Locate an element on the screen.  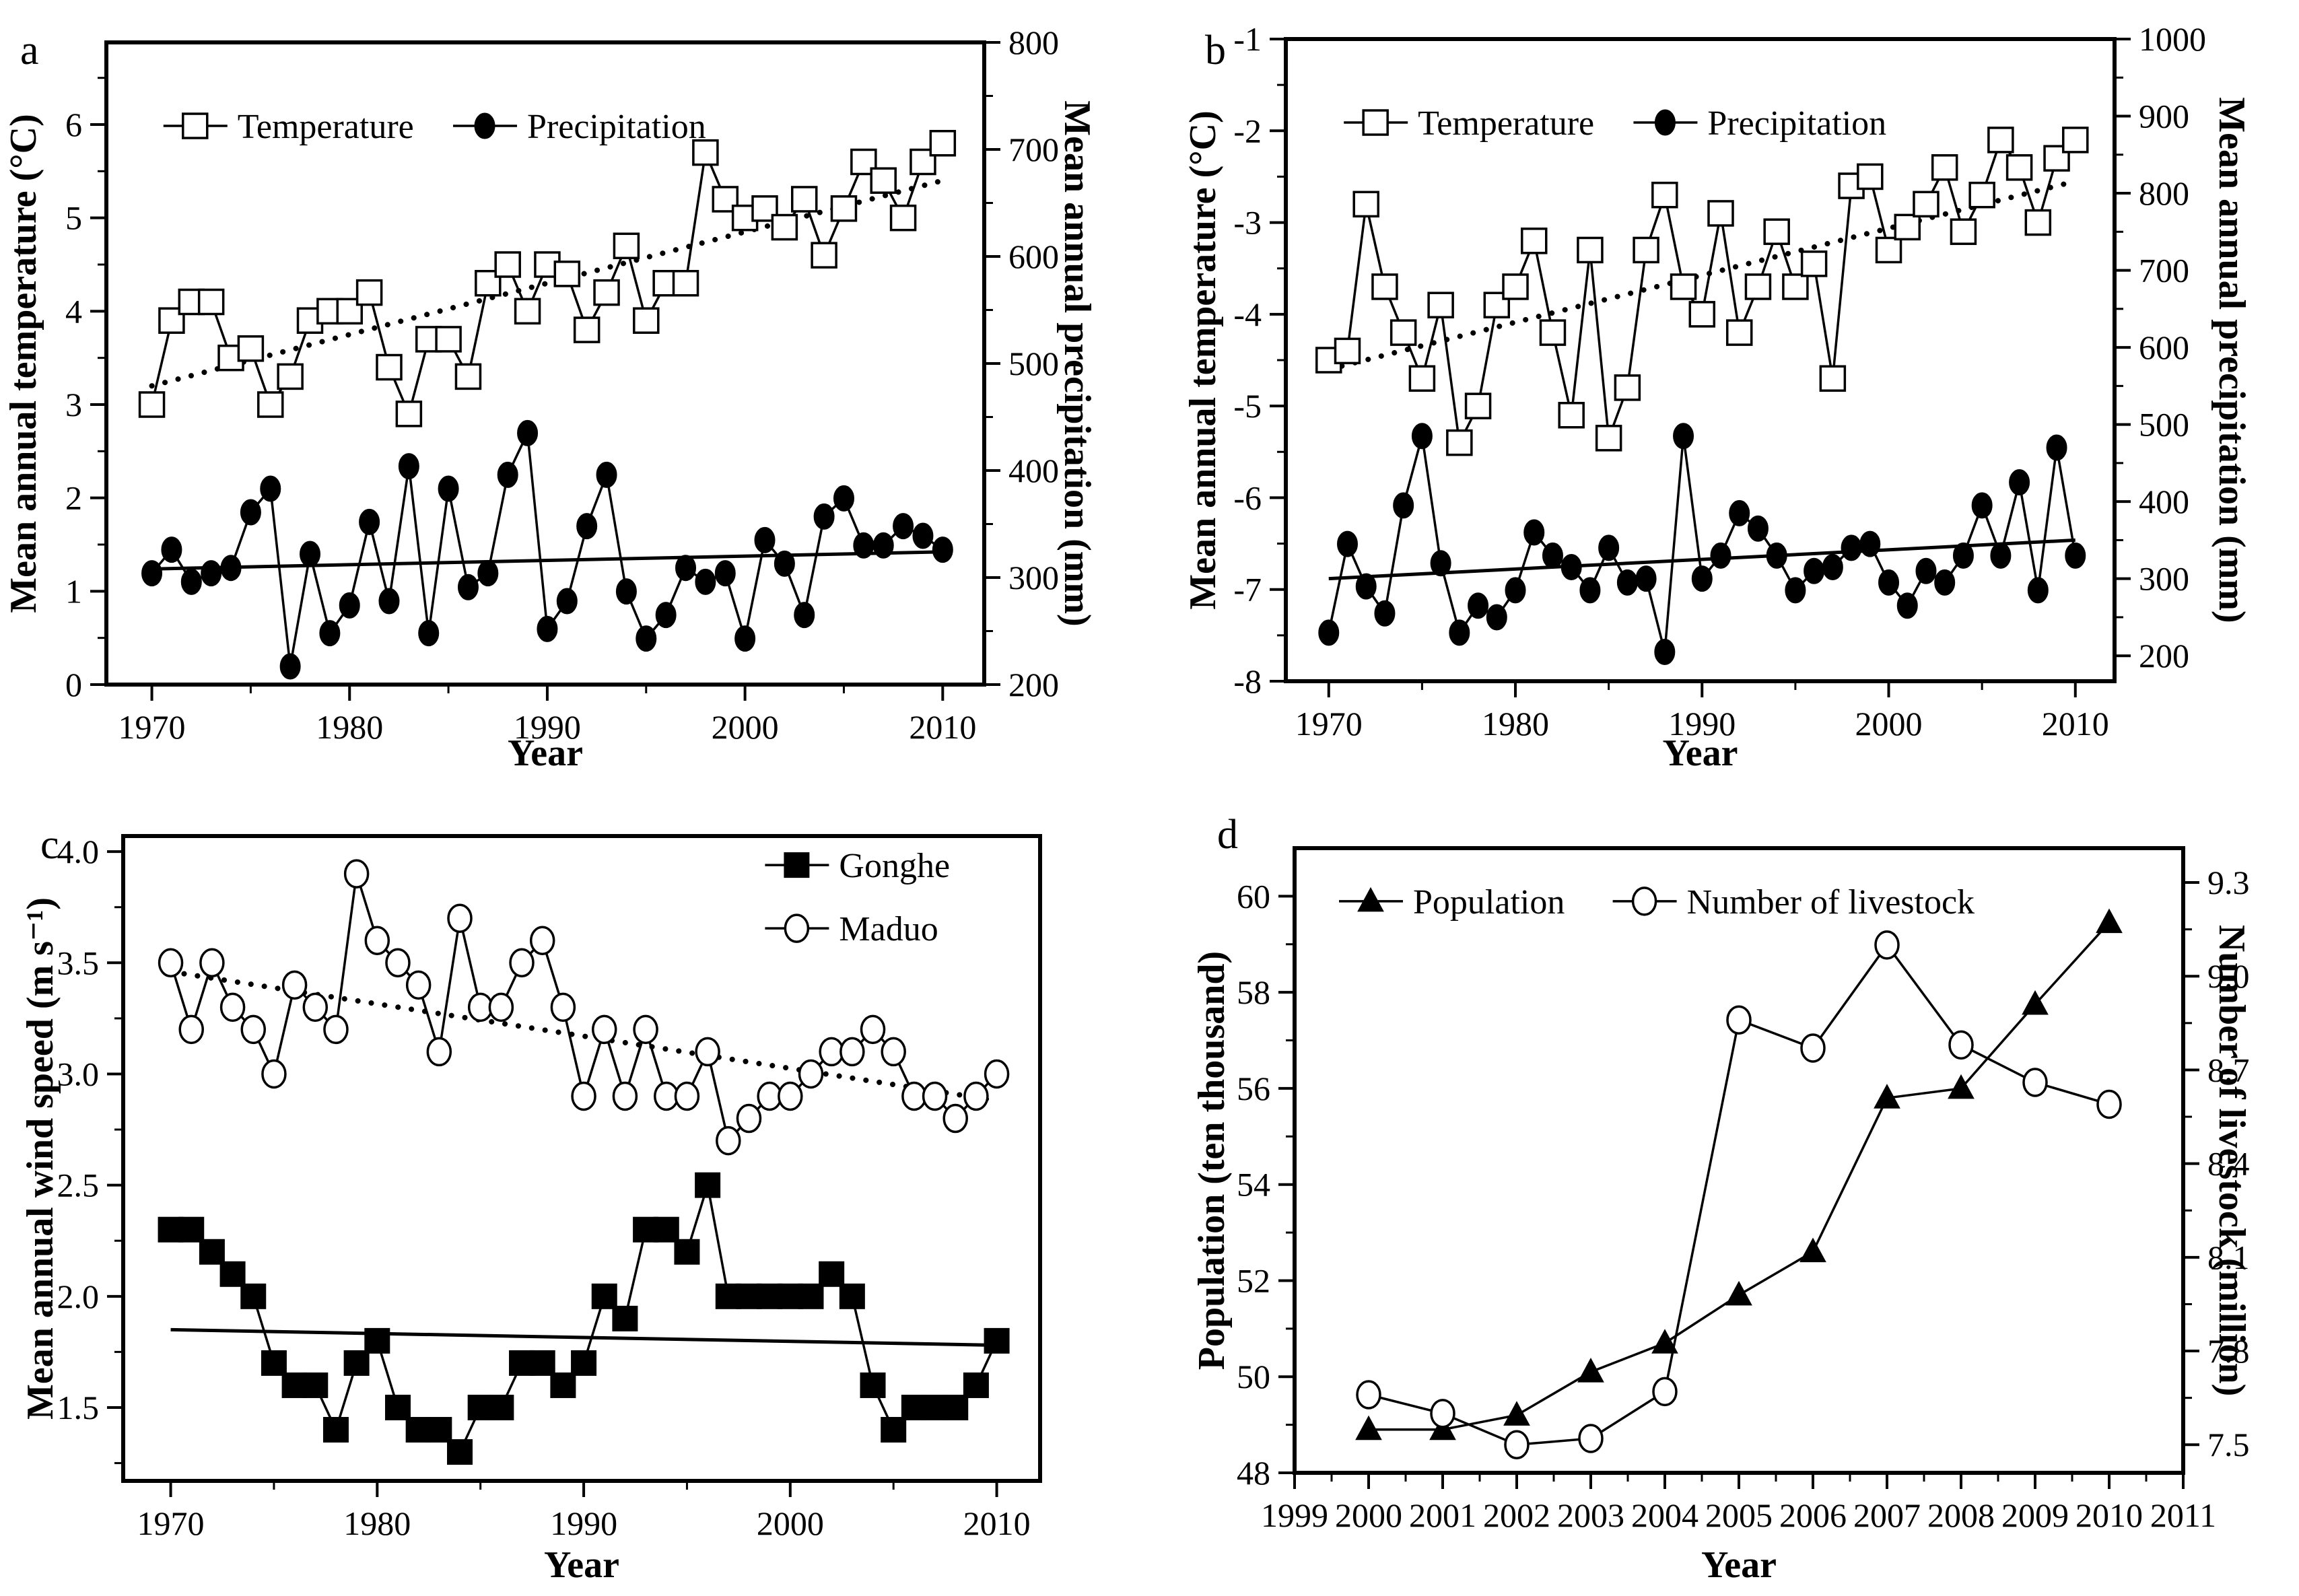
left-tick-label: 5 is located at coordinates (73, 218).